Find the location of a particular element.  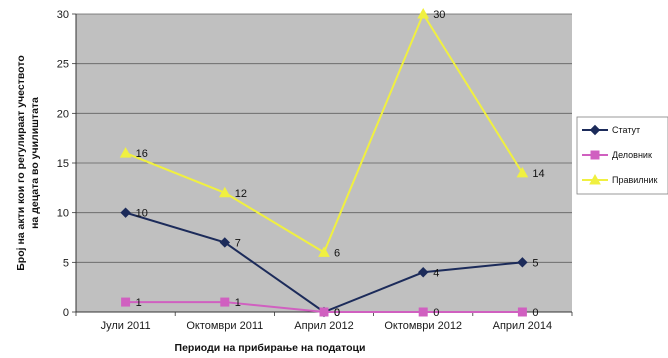

series-3-label-1: 16 is located at coordinates (142, 154).